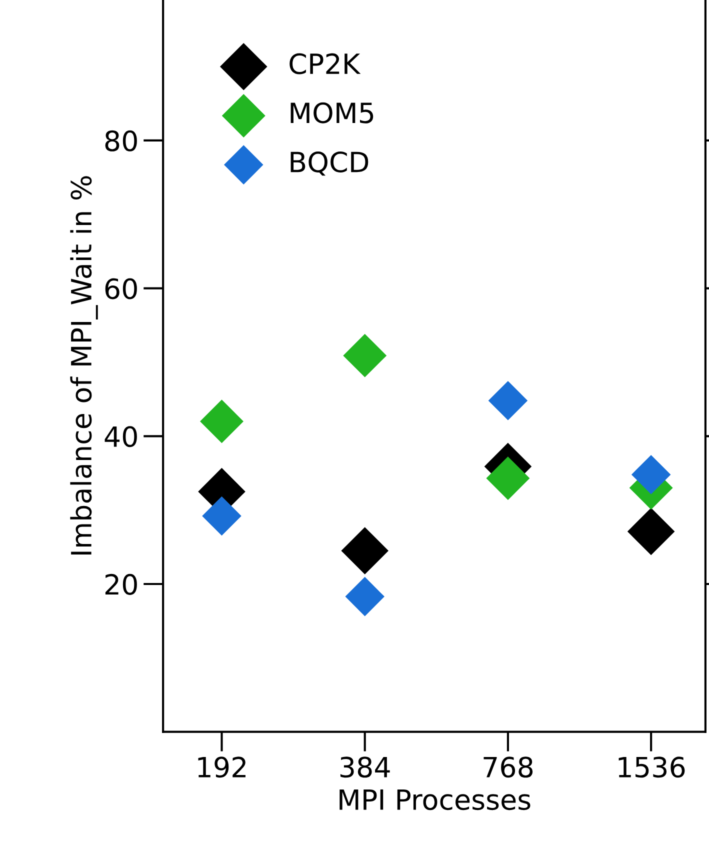 Image resolution: width=709 pixels, height=862 pixels. What do you see at coordinates (435, 799) in the screenshot?
I see `x-axis-title: MPI Processes` at bounding box center [435, 799].